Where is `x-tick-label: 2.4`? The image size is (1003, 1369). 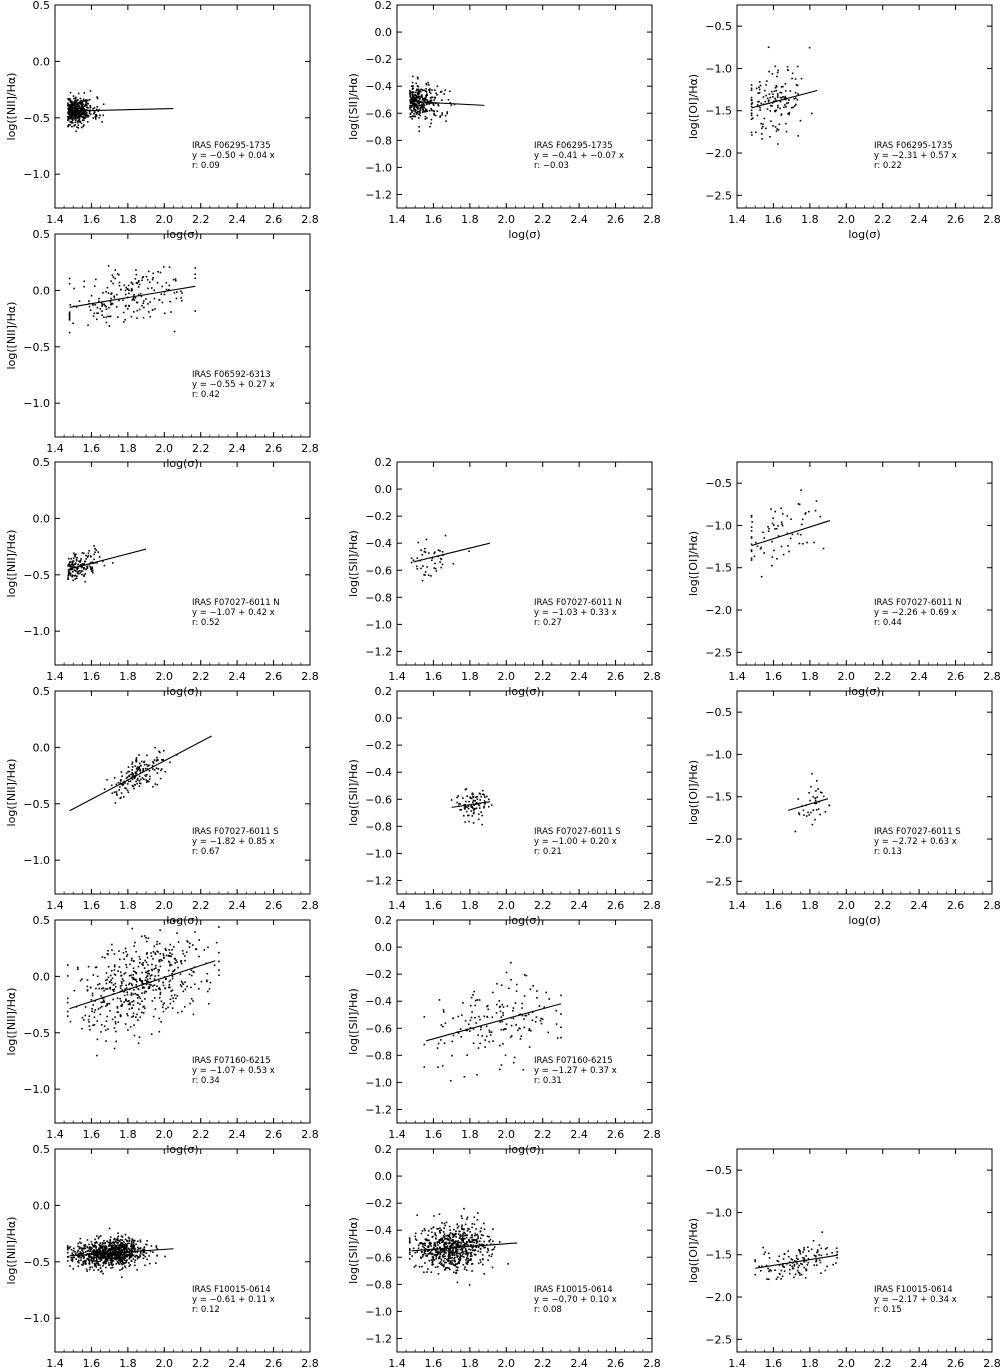 x-tick-label: 2.4 is located at coordinates (237, 1134).